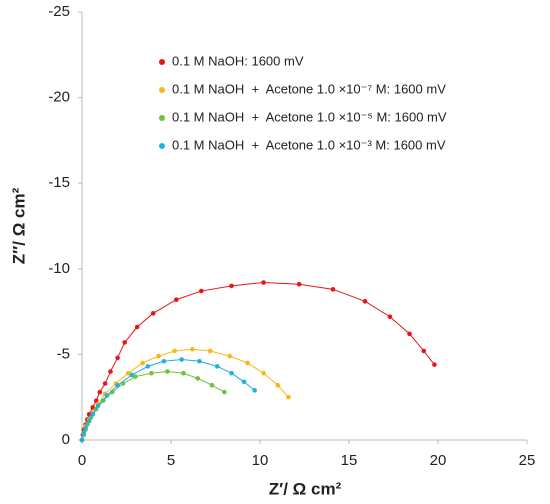 Image resolution: width=550 pixels, height=504 pixels. What do you see at coordinates (63, 353) in the screenshot?
I see `y-tick-label: -5` at bounding box center [63, 353].